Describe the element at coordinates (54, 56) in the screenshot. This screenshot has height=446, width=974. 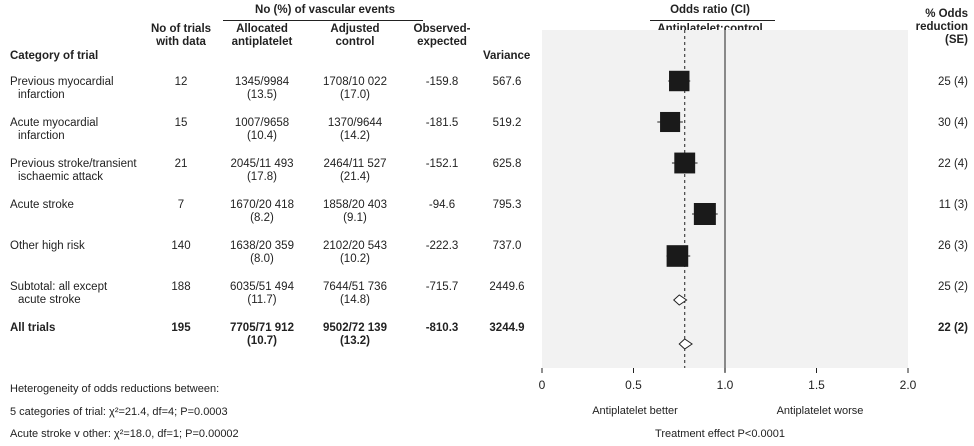
I see `category-header: Category of trial` at that location.